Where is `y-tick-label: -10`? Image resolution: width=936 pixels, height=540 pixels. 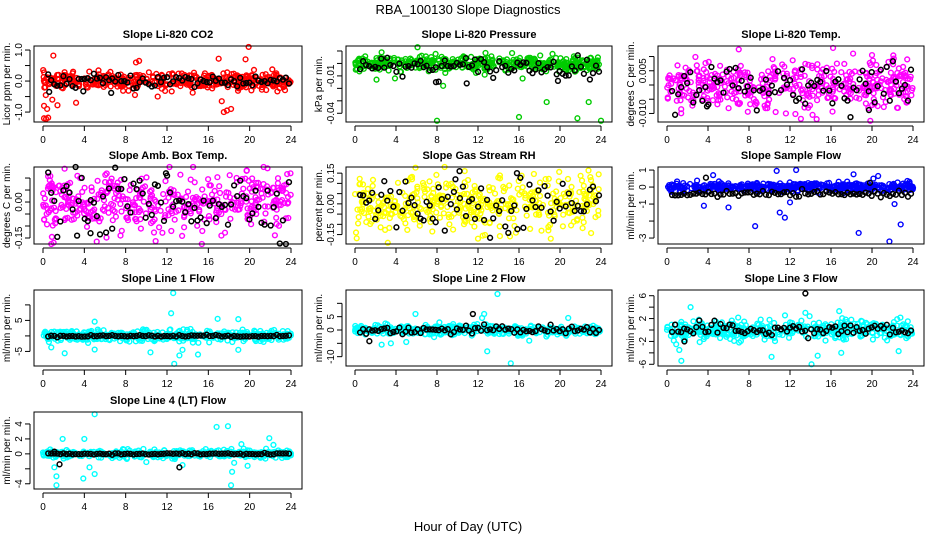
y-tick-label: -10 is located at coordinates (331, 356).